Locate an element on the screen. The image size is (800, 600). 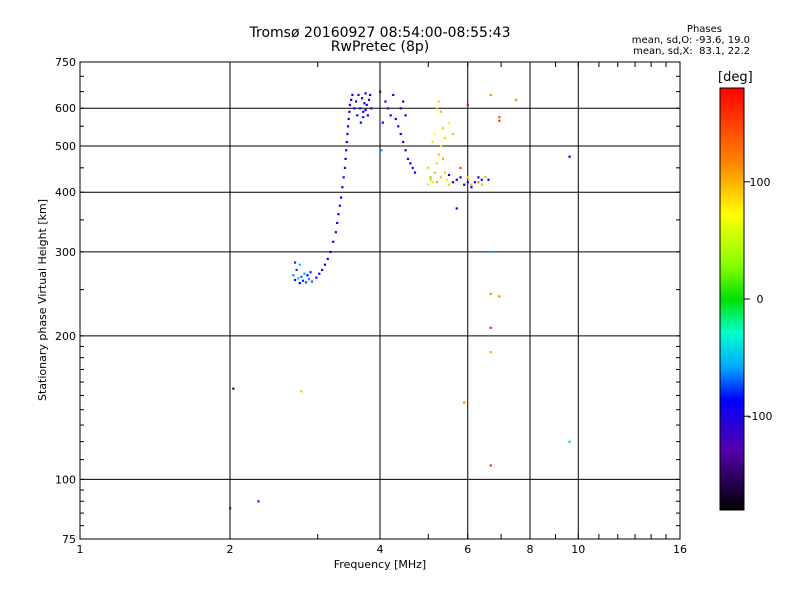
stats-header: Phases is located at coordinates (704, 29).